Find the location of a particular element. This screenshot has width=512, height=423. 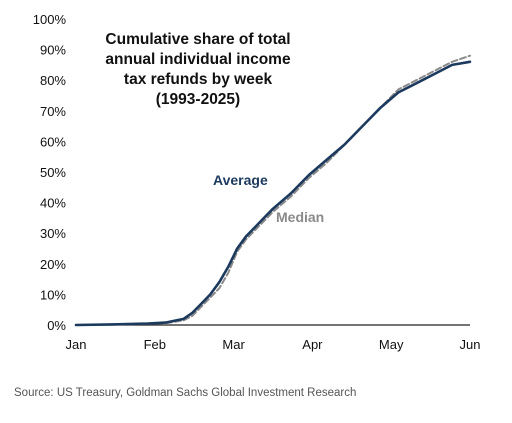

chart-title-line: Cumulative share of total is located at coordinates (197, 39).